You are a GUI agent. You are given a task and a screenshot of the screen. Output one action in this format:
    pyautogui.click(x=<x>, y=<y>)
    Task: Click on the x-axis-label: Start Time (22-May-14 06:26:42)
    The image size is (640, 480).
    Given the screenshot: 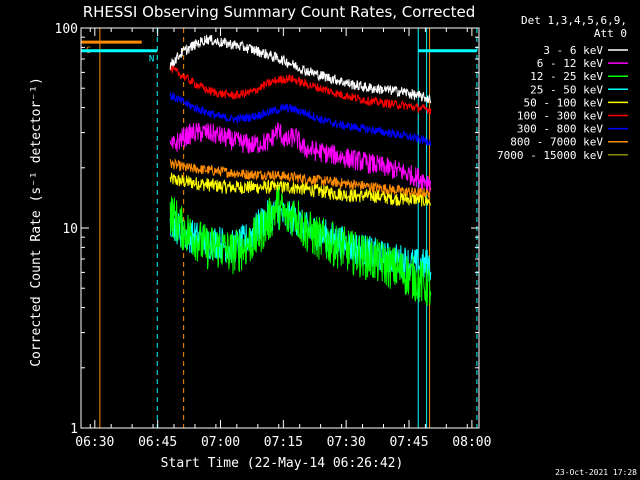 What is the action you would take?
    pyautogui.click(x=282, y=463)
    